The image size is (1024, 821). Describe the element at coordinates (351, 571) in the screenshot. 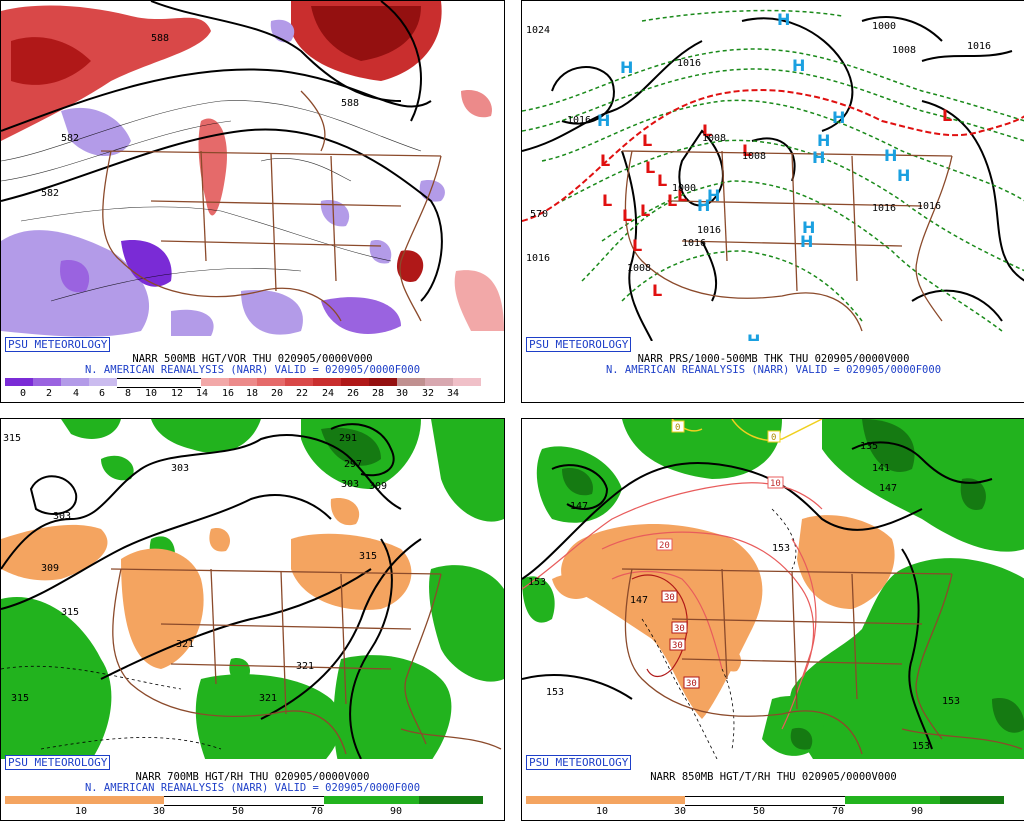

I see `dry-area-east` at that location.